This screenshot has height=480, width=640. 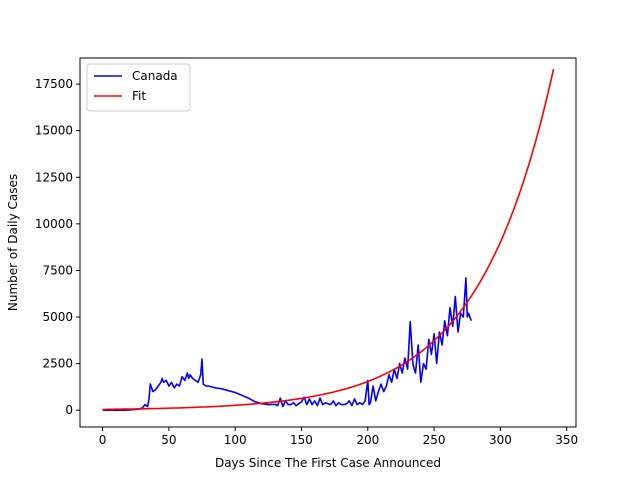 What do you see at coordinates (500, 440) in the screenshot?
I see `x-tick-label: 300` at bounding box center [500, 440].